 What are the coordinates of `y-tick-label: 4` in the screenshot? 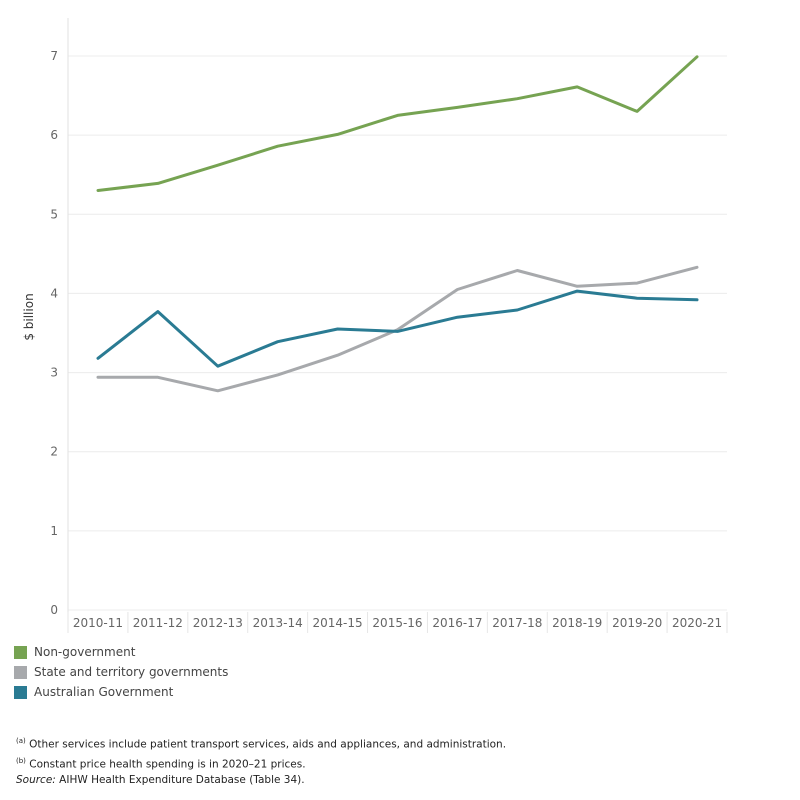 It's located at (54, 293).